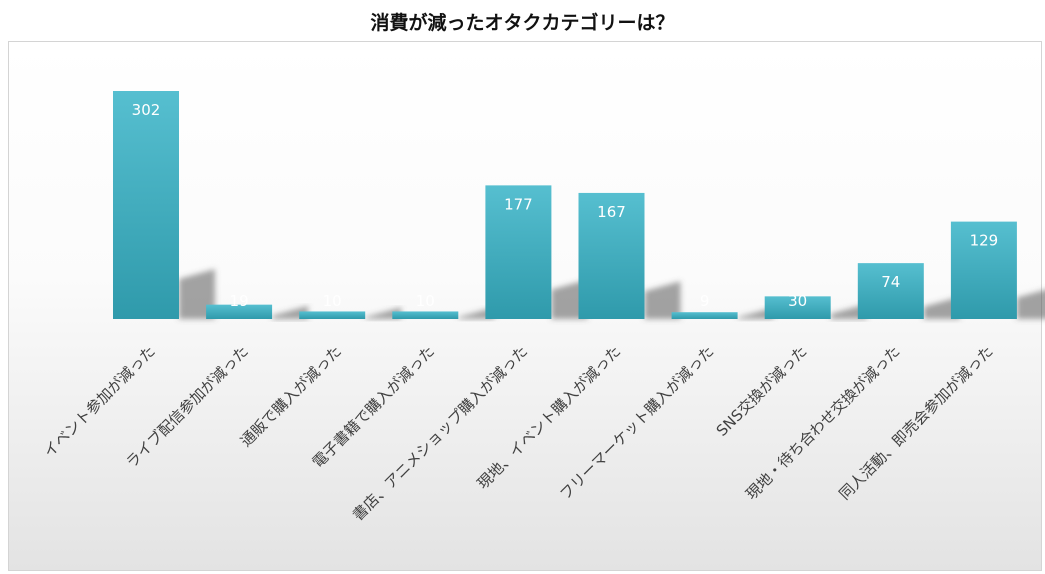 Image resolution: width=1045 pixels, height=574 pixels. Describe the element at coordinates (822, 422) in the screenshot. I see `category-label: 現地・待ち合わせ交換が減った` at that location.